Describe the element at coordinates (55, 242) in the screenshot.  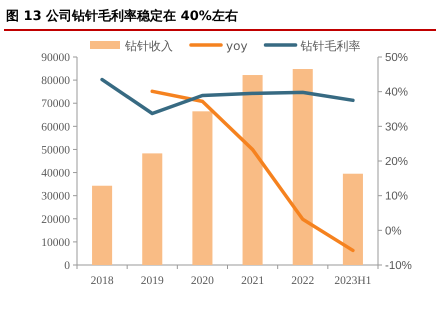
I see `y-tick-label: 10000` at that location.